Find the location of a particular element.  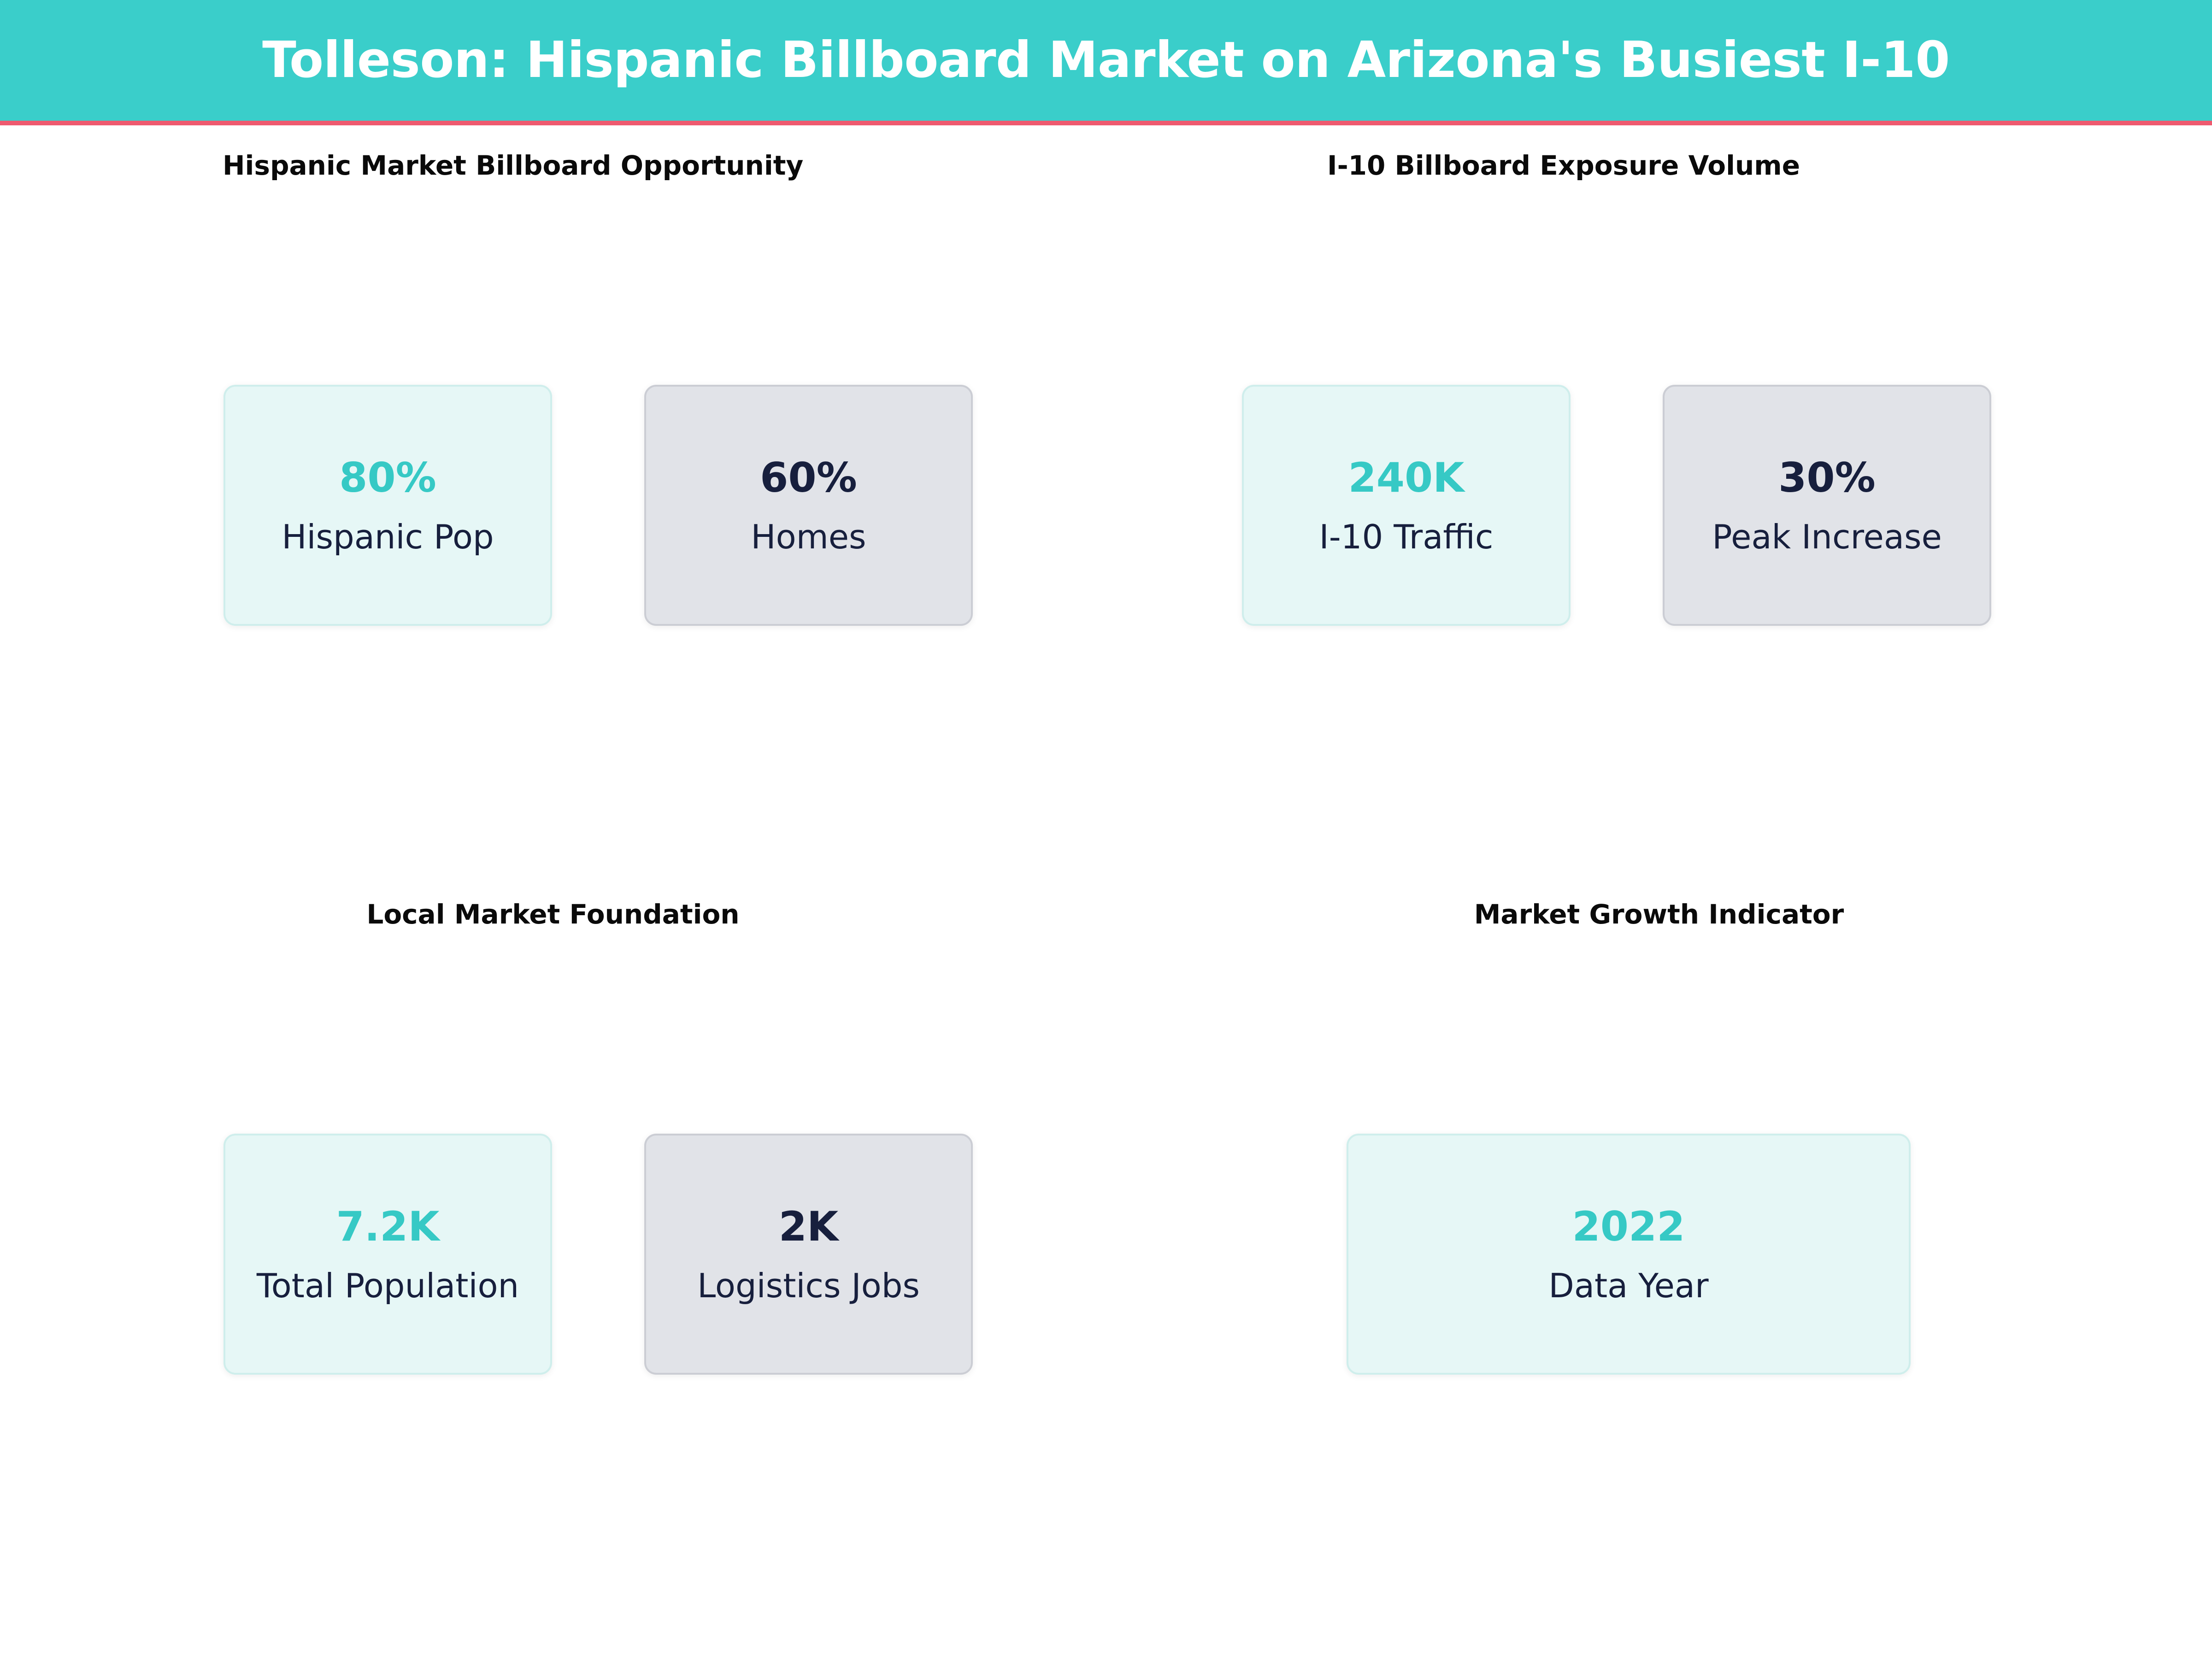

stat-card-total-population: 7.2K Total Population is located at coordinates (388, 1254).